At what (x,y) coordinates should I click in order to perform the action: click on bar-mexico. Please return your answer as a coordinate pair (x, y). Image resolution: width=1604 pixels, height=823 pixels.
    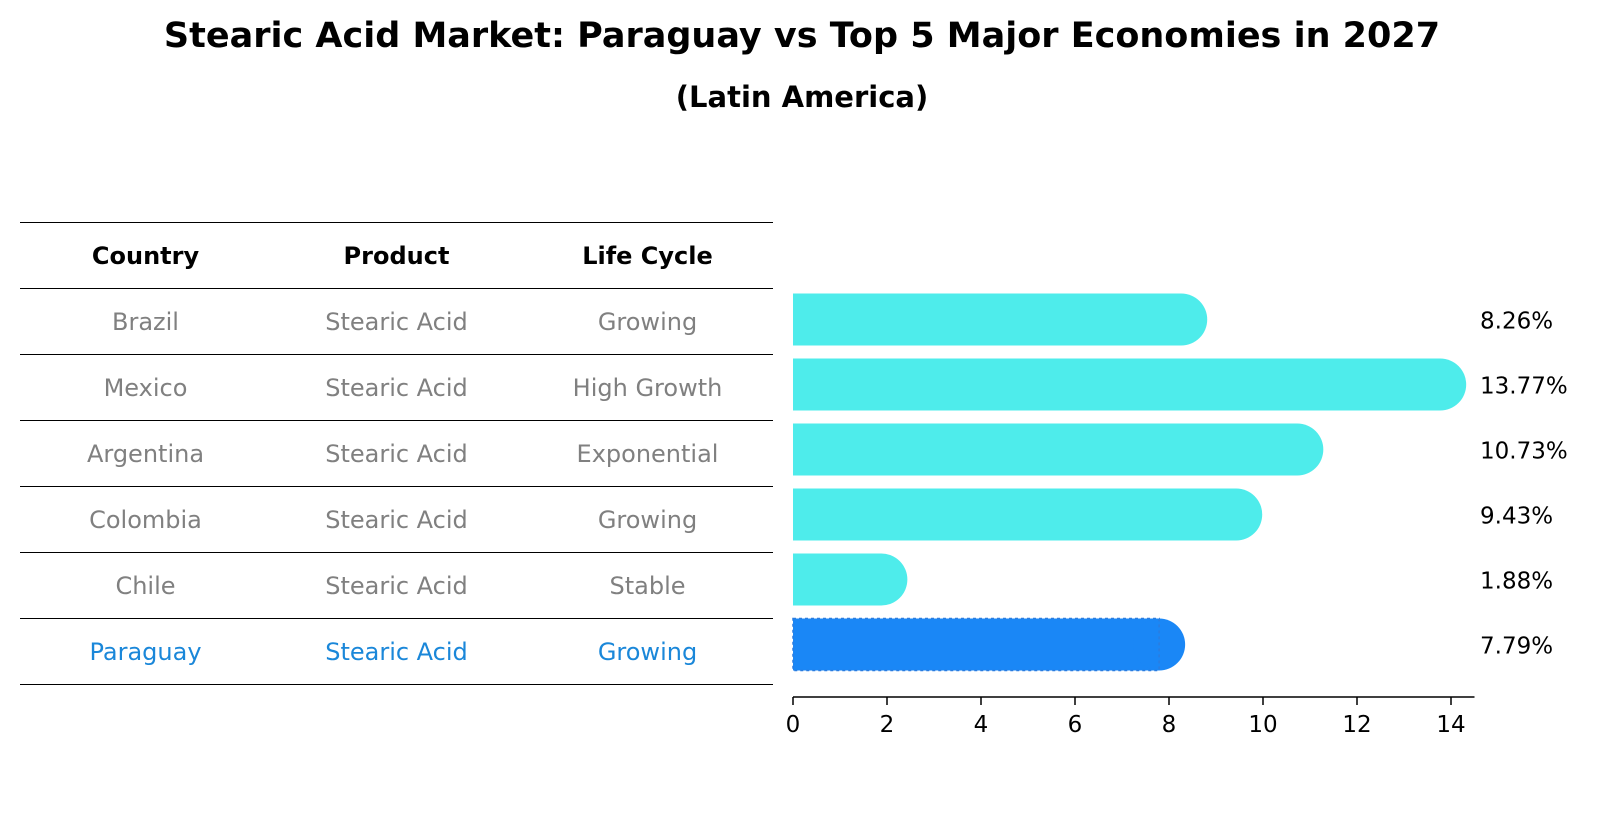
    Looking at the image, I should click on (1130, 384).